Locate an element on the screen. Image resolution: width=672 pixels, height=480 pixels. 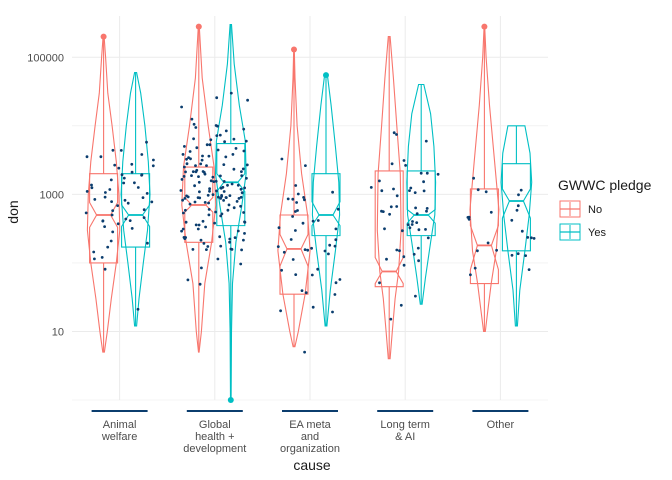
violin-no is located at coordinates (389, 198).